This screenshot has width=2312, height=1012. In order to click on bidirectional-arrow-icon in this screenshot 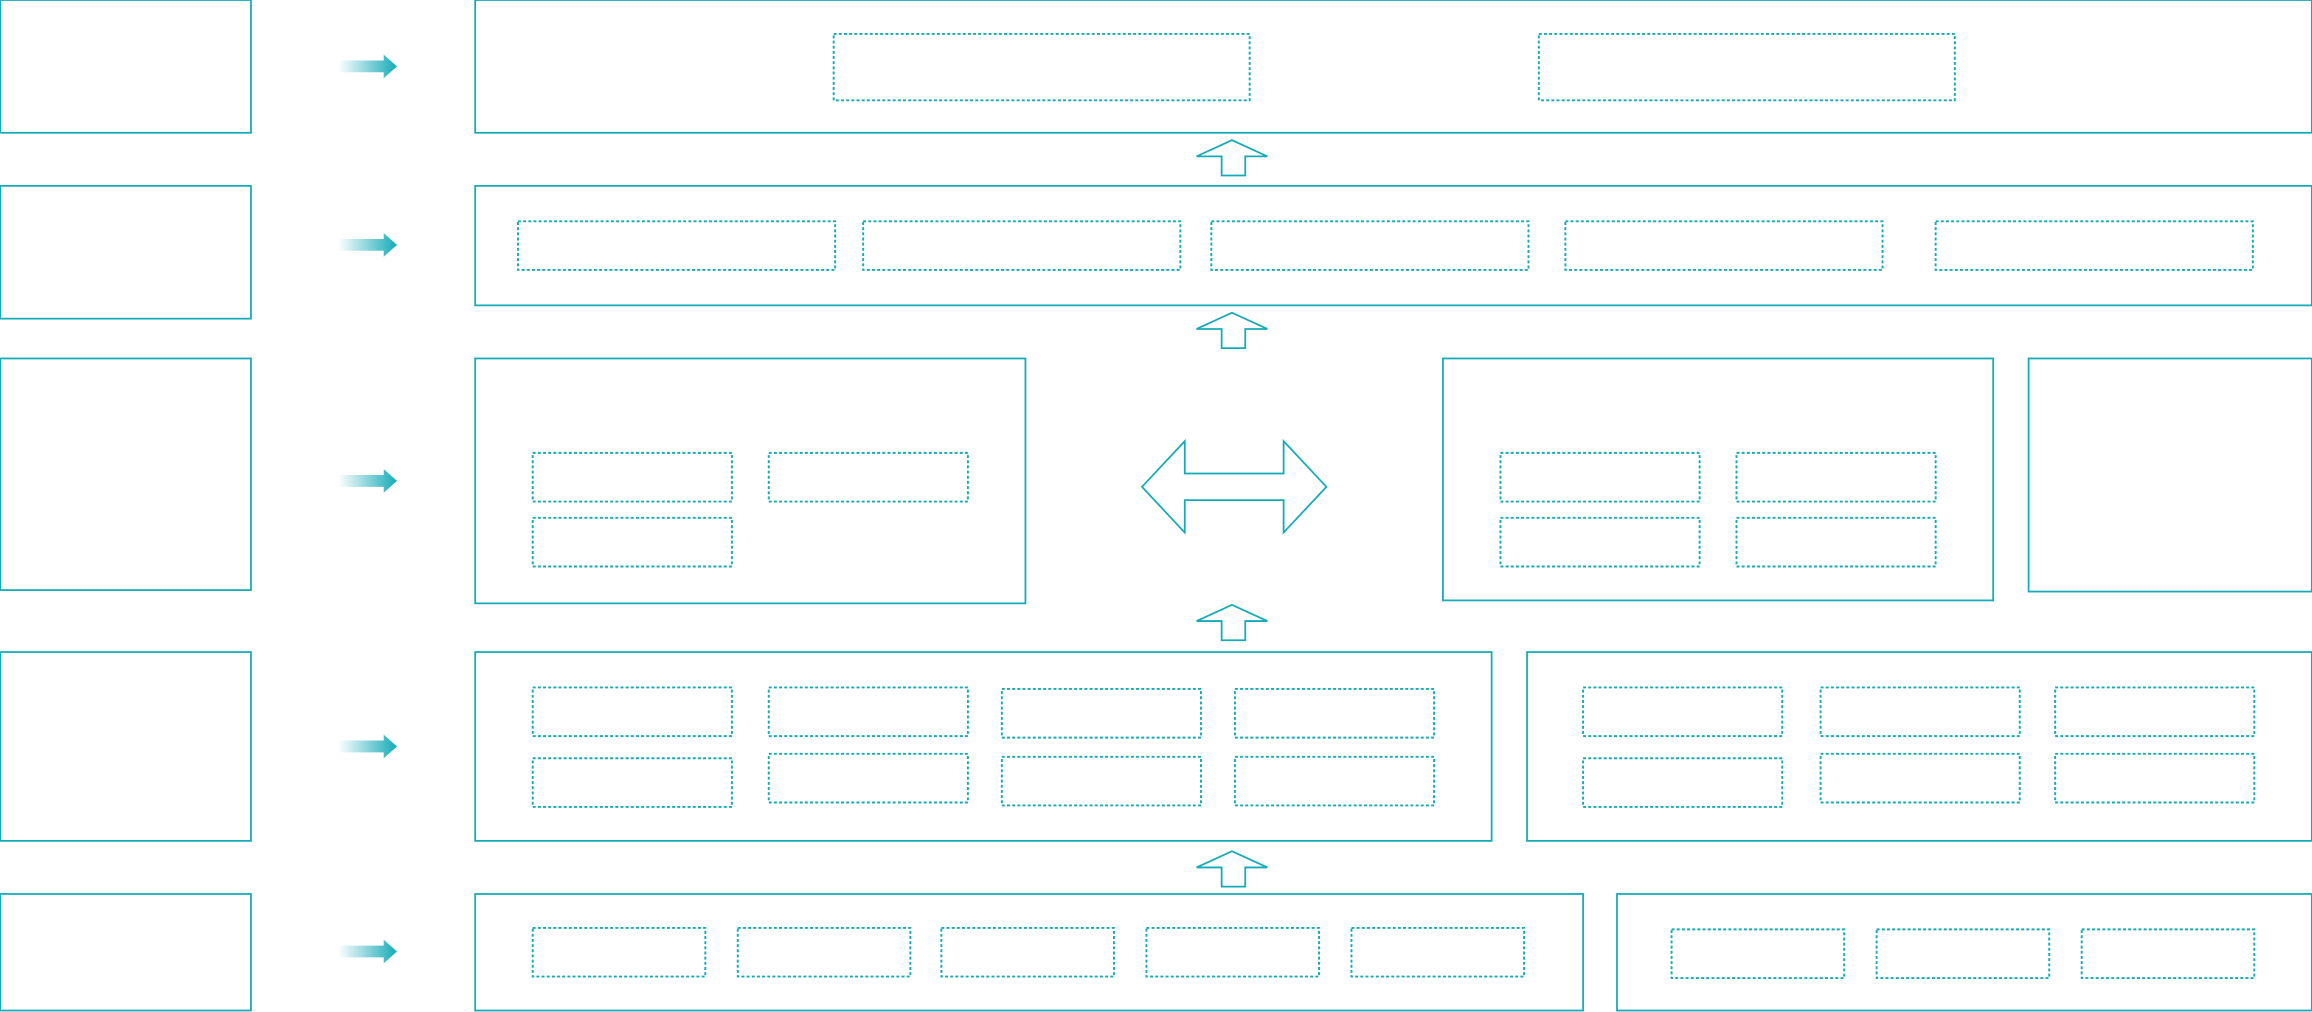, I will do `click(1234, 486)`.